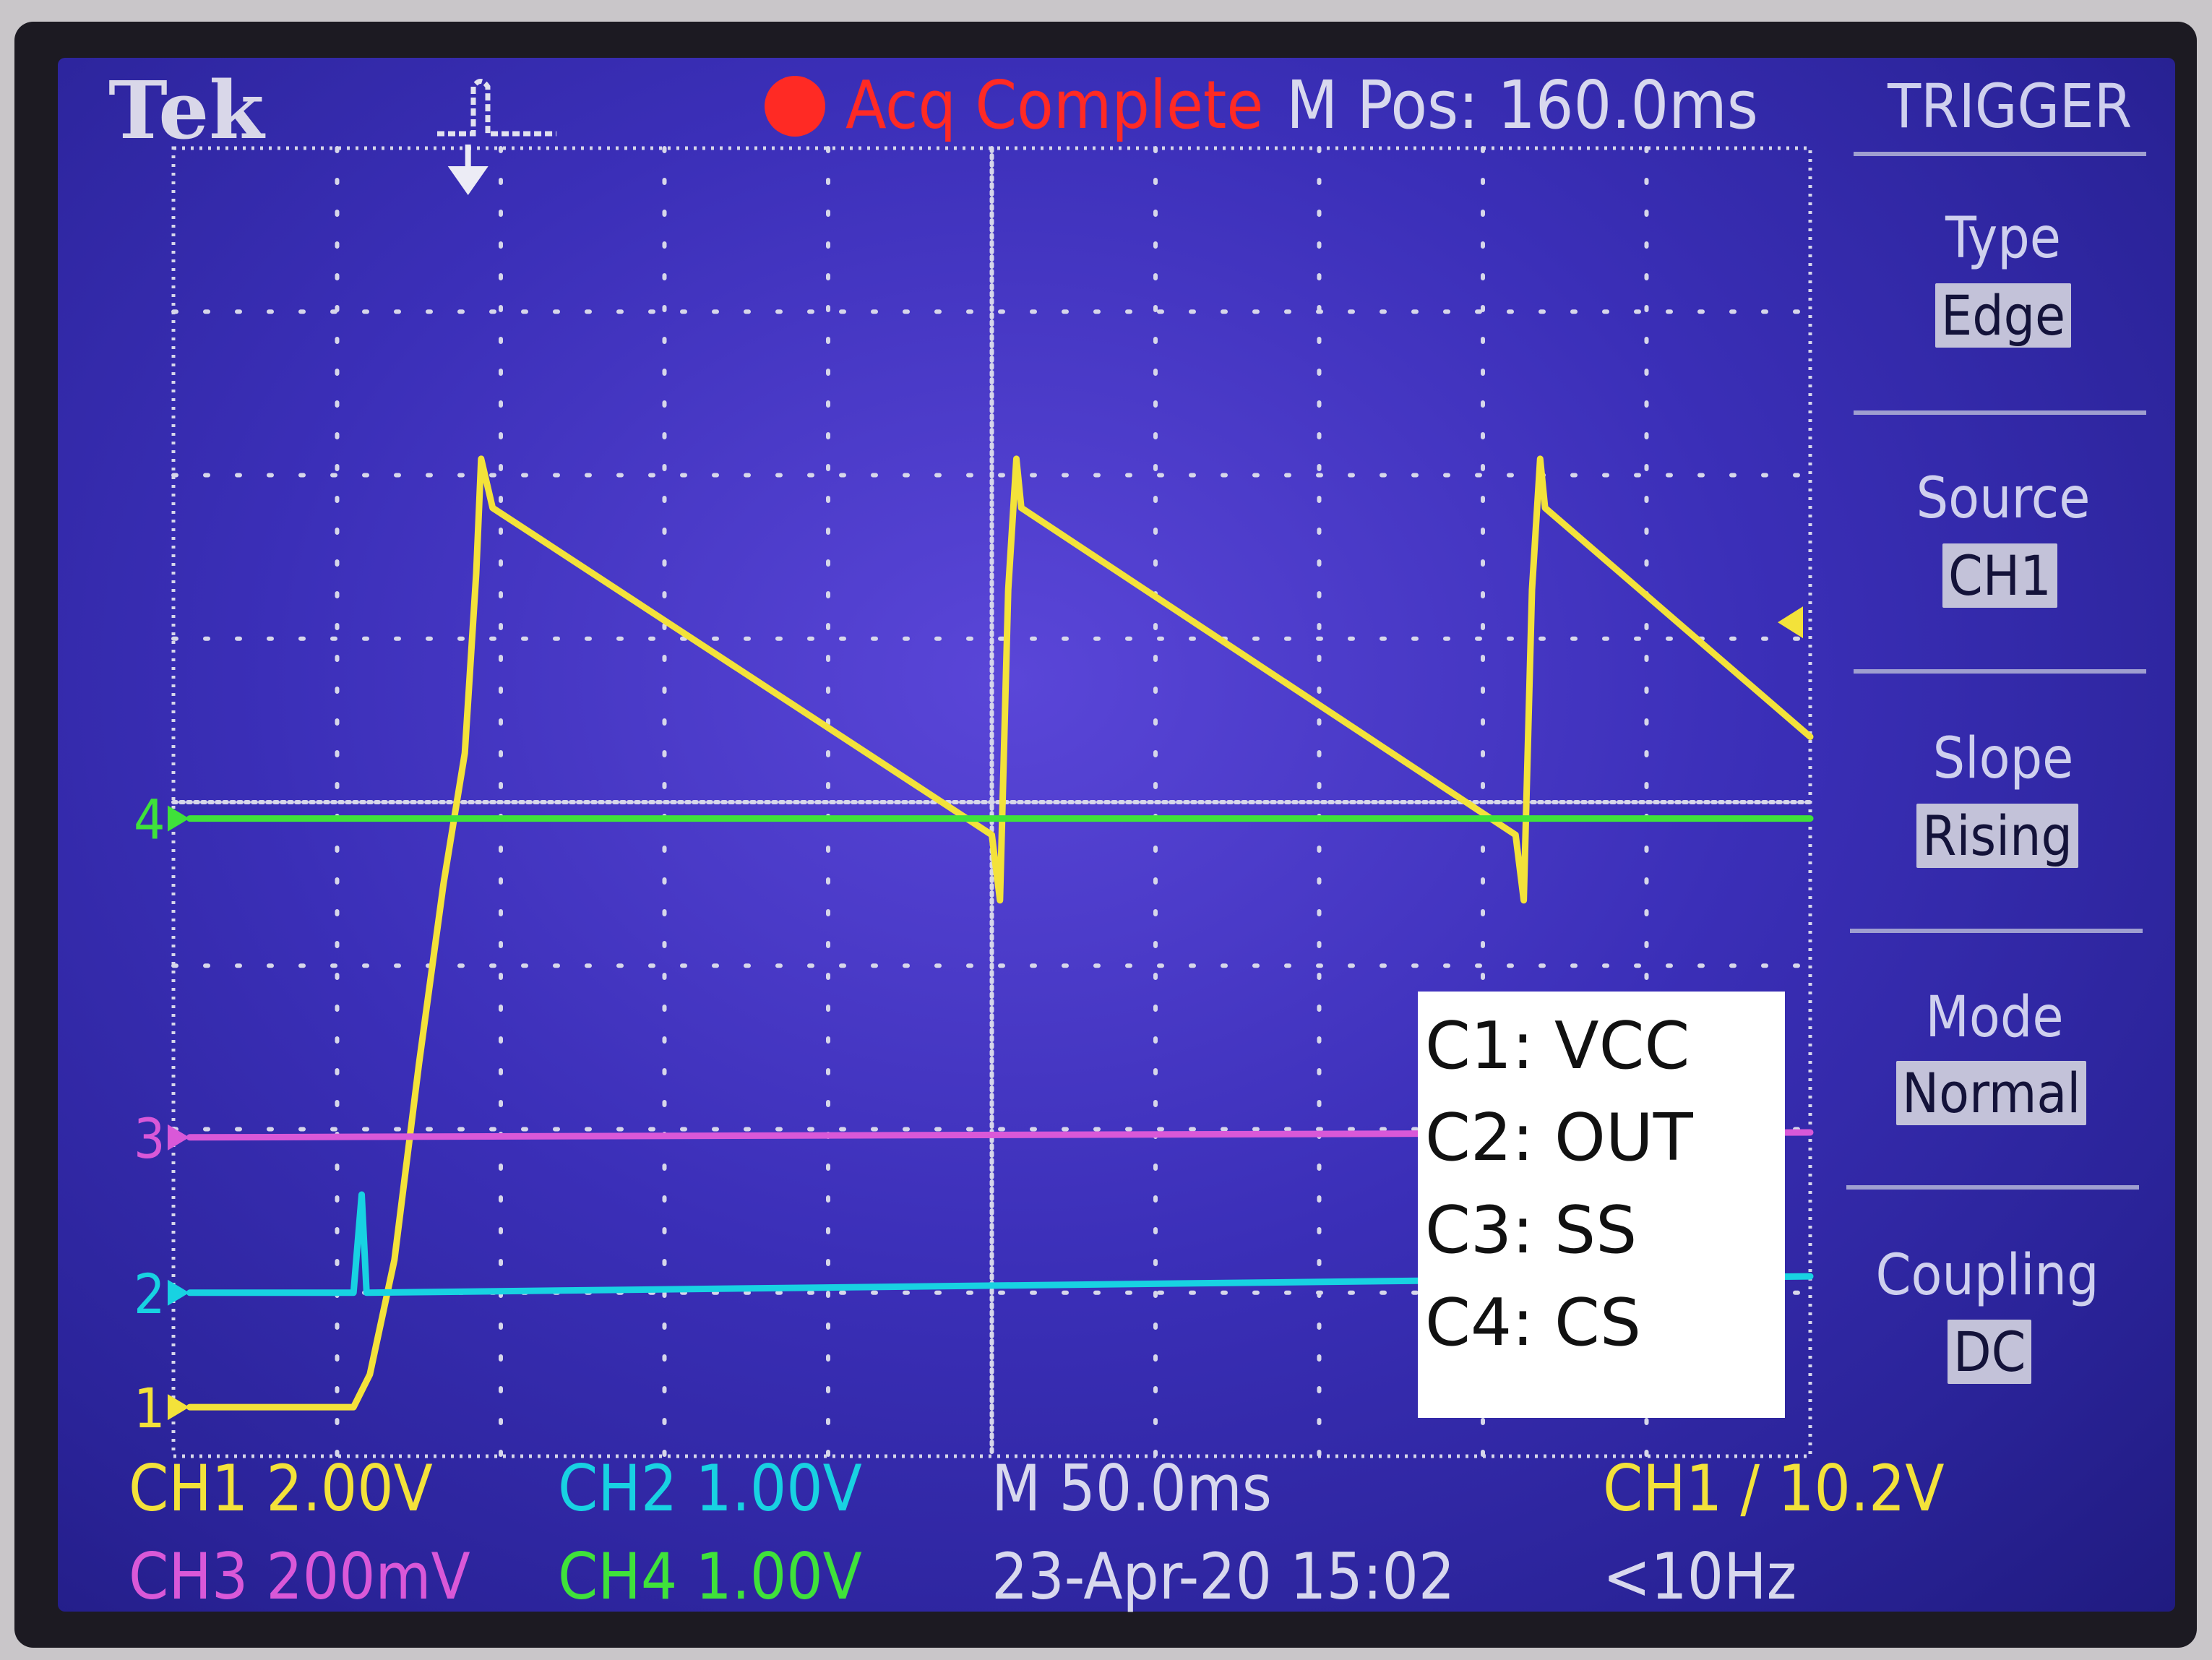 This screenshot has width=2212, height=1660. Describe the element at coordinates (2003, 315) in the screenshot. I see `menu-value-type: Edge` at that location.